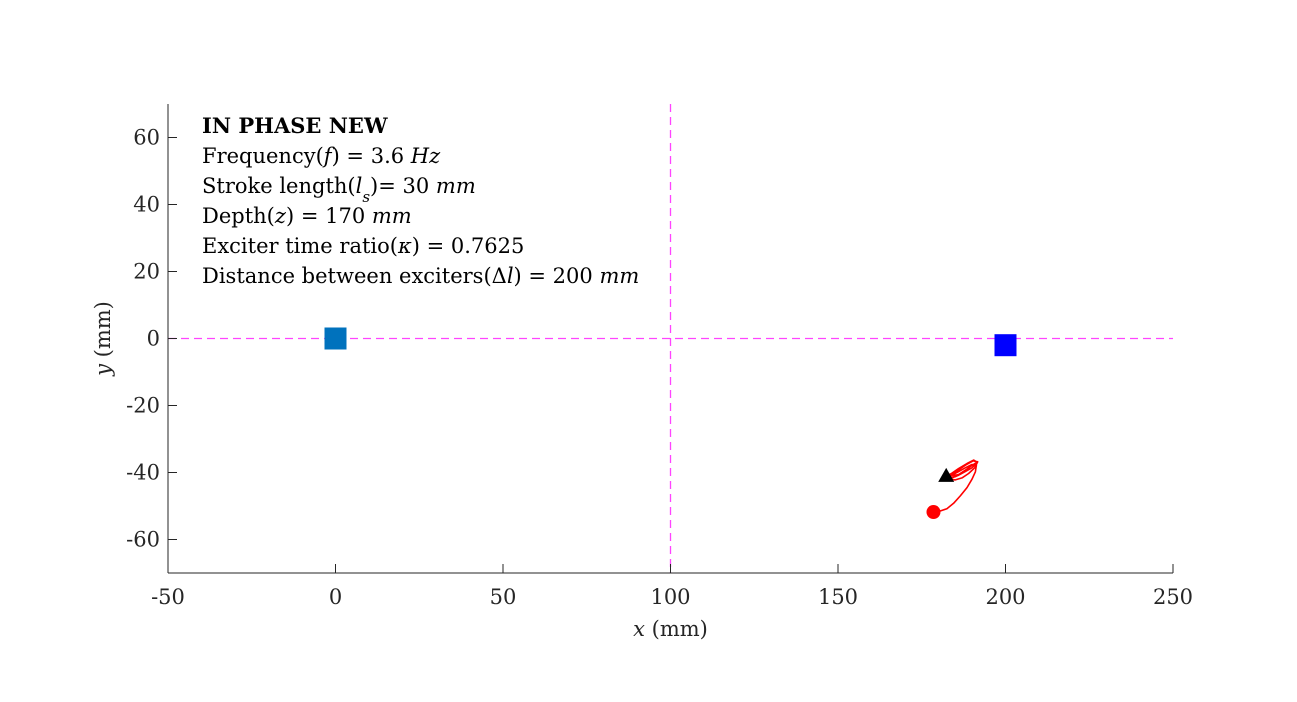 The width and height of the screenshot is (1297, 702). Describe the element at coordinates (670, 423) in the screenshot. I see `plot-data` at that location.